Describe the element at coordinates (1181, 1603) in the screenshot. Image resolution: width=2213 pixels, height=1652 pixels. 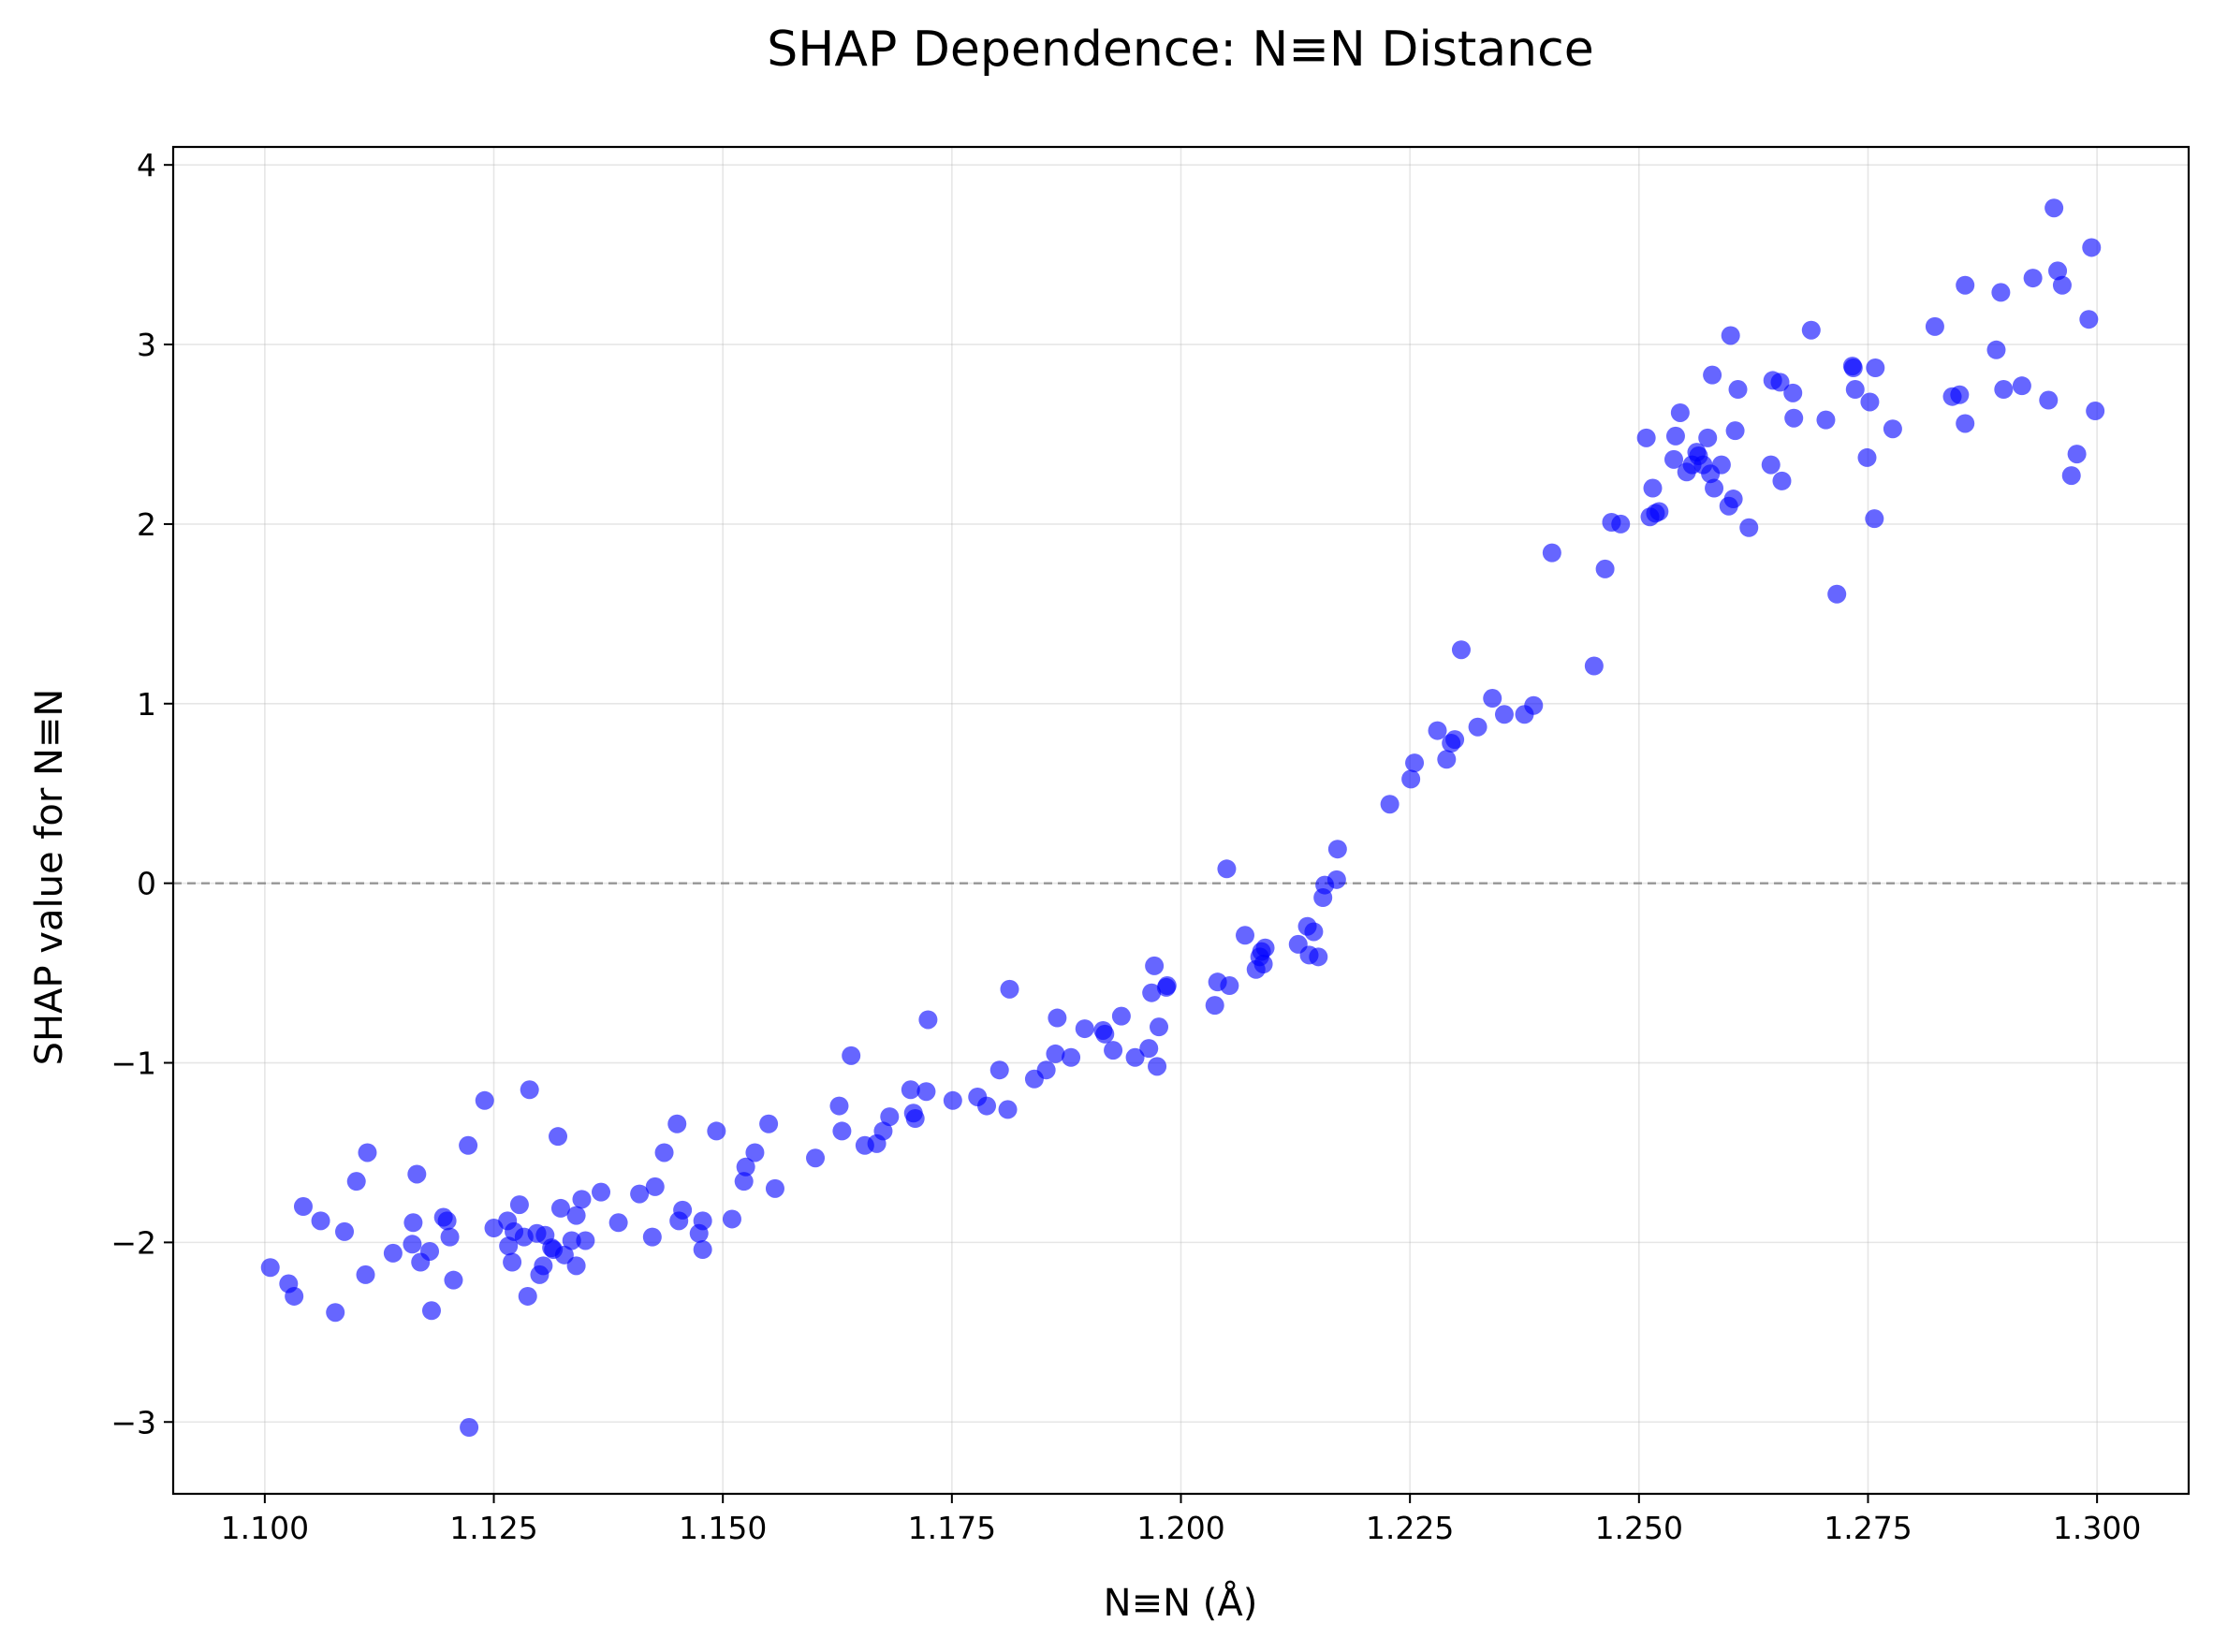
I see `x-axis-label: N≡N (Å)` at that location.